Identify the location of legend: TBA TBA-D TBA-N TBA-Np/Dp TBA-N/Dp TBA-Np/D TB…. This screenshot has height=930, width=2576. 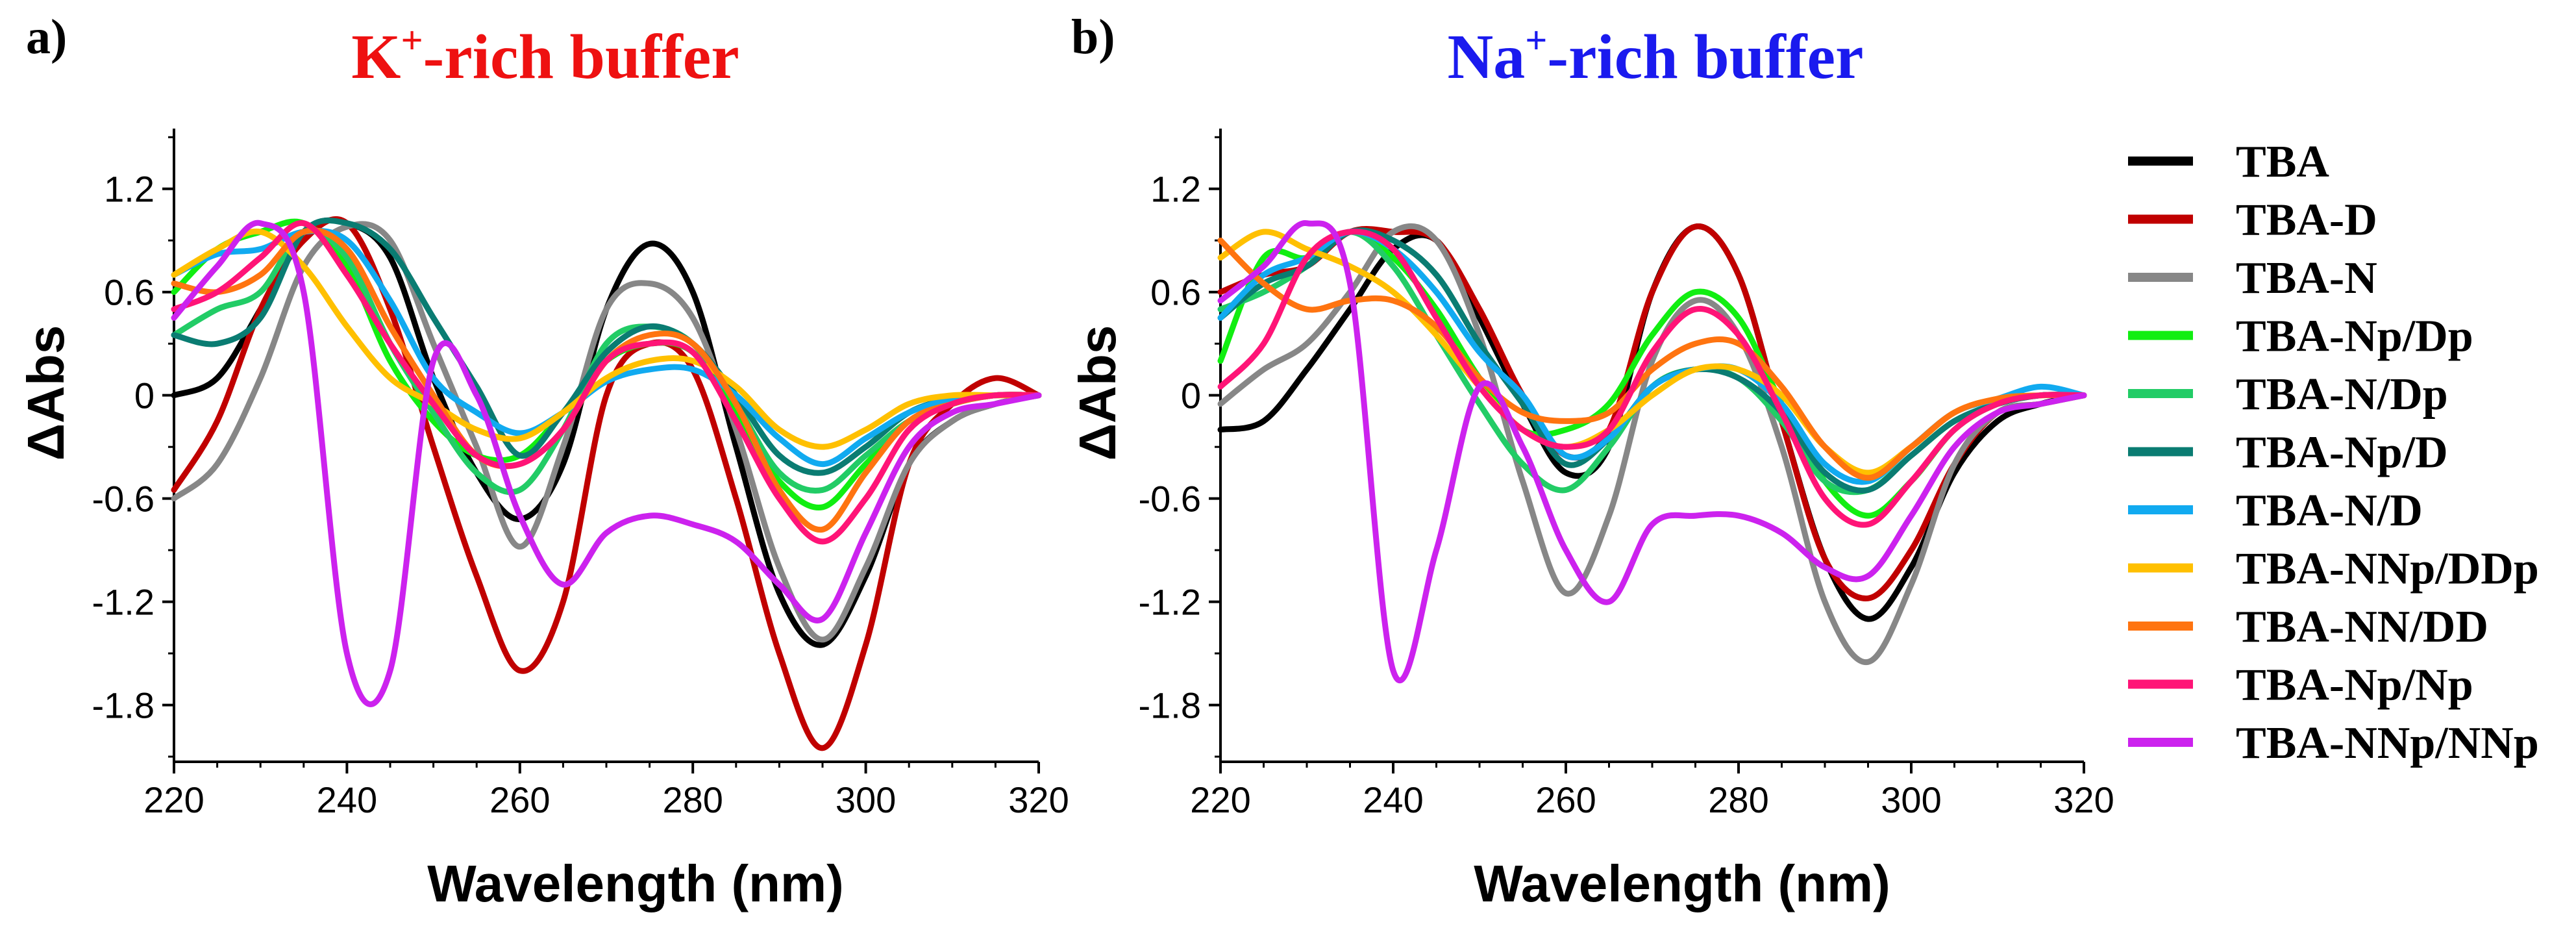
(2333, 452).